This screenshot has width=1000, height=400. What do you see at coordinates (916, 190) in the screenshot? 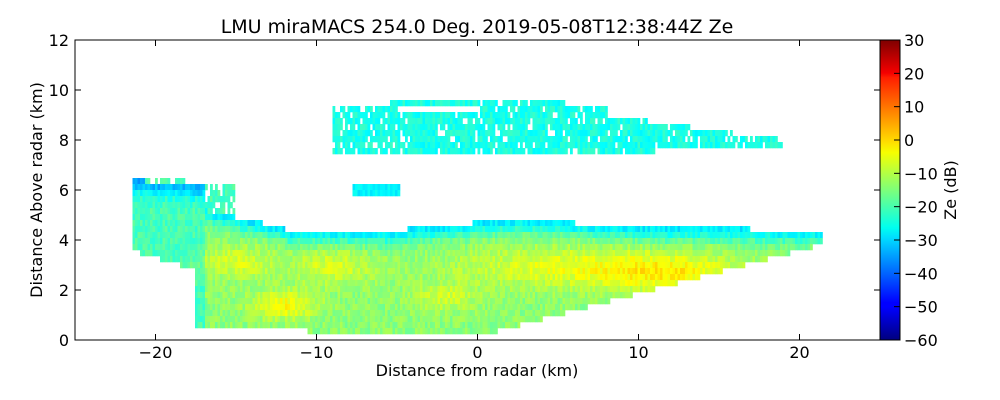
I see `colorbar-ticks: 30 20 10 0 −10 −20 −30 −40 −50 −60` at bounding box center [916, 190].